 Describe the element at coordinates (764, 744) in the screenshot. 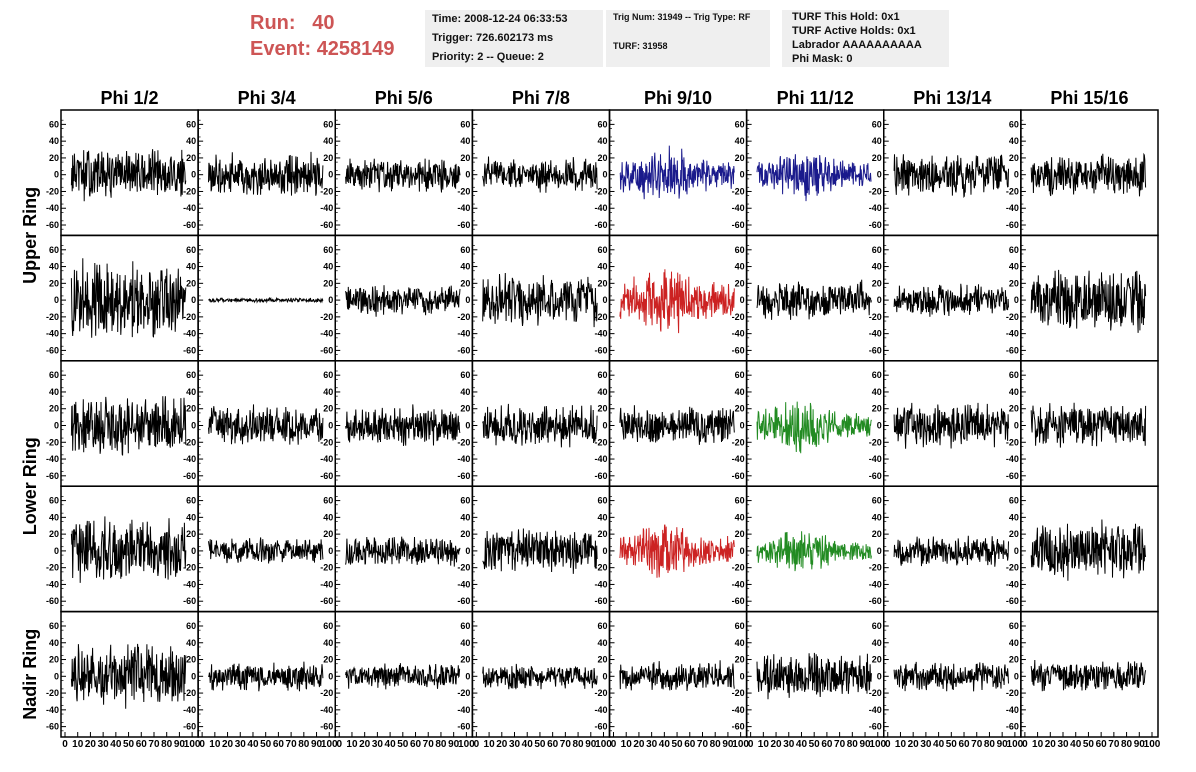

I see `x-tick-label: 10` at that location.